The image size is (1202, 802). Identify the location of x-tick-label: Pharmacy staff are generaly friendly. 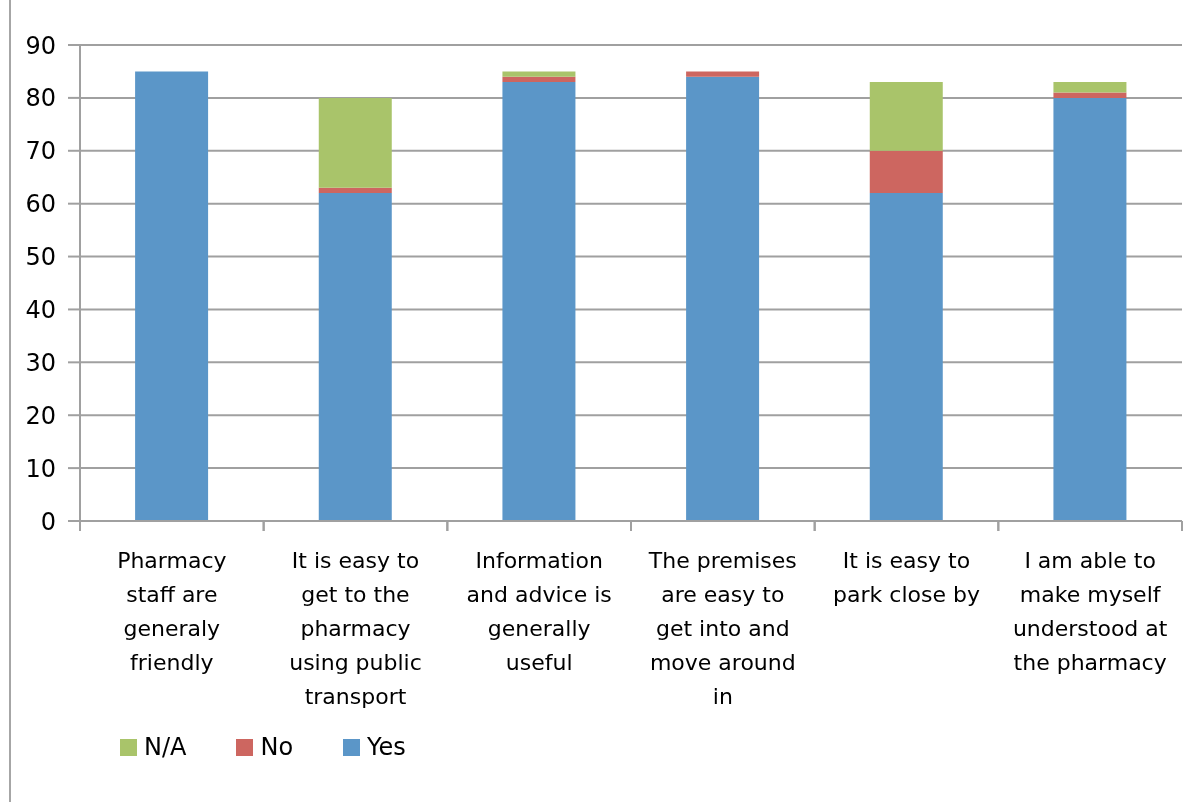
(172, 611).